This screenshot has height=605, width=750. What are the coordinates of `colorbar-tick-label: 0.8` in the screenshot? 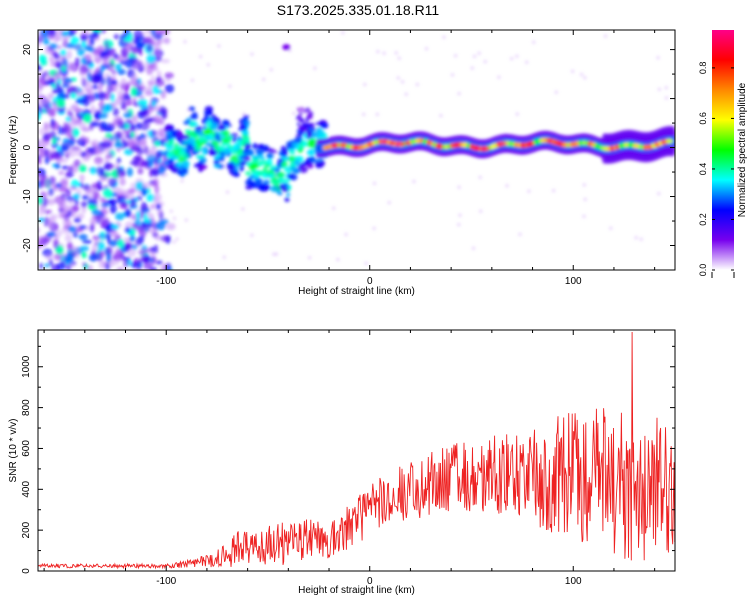 It's located at (703, 68).